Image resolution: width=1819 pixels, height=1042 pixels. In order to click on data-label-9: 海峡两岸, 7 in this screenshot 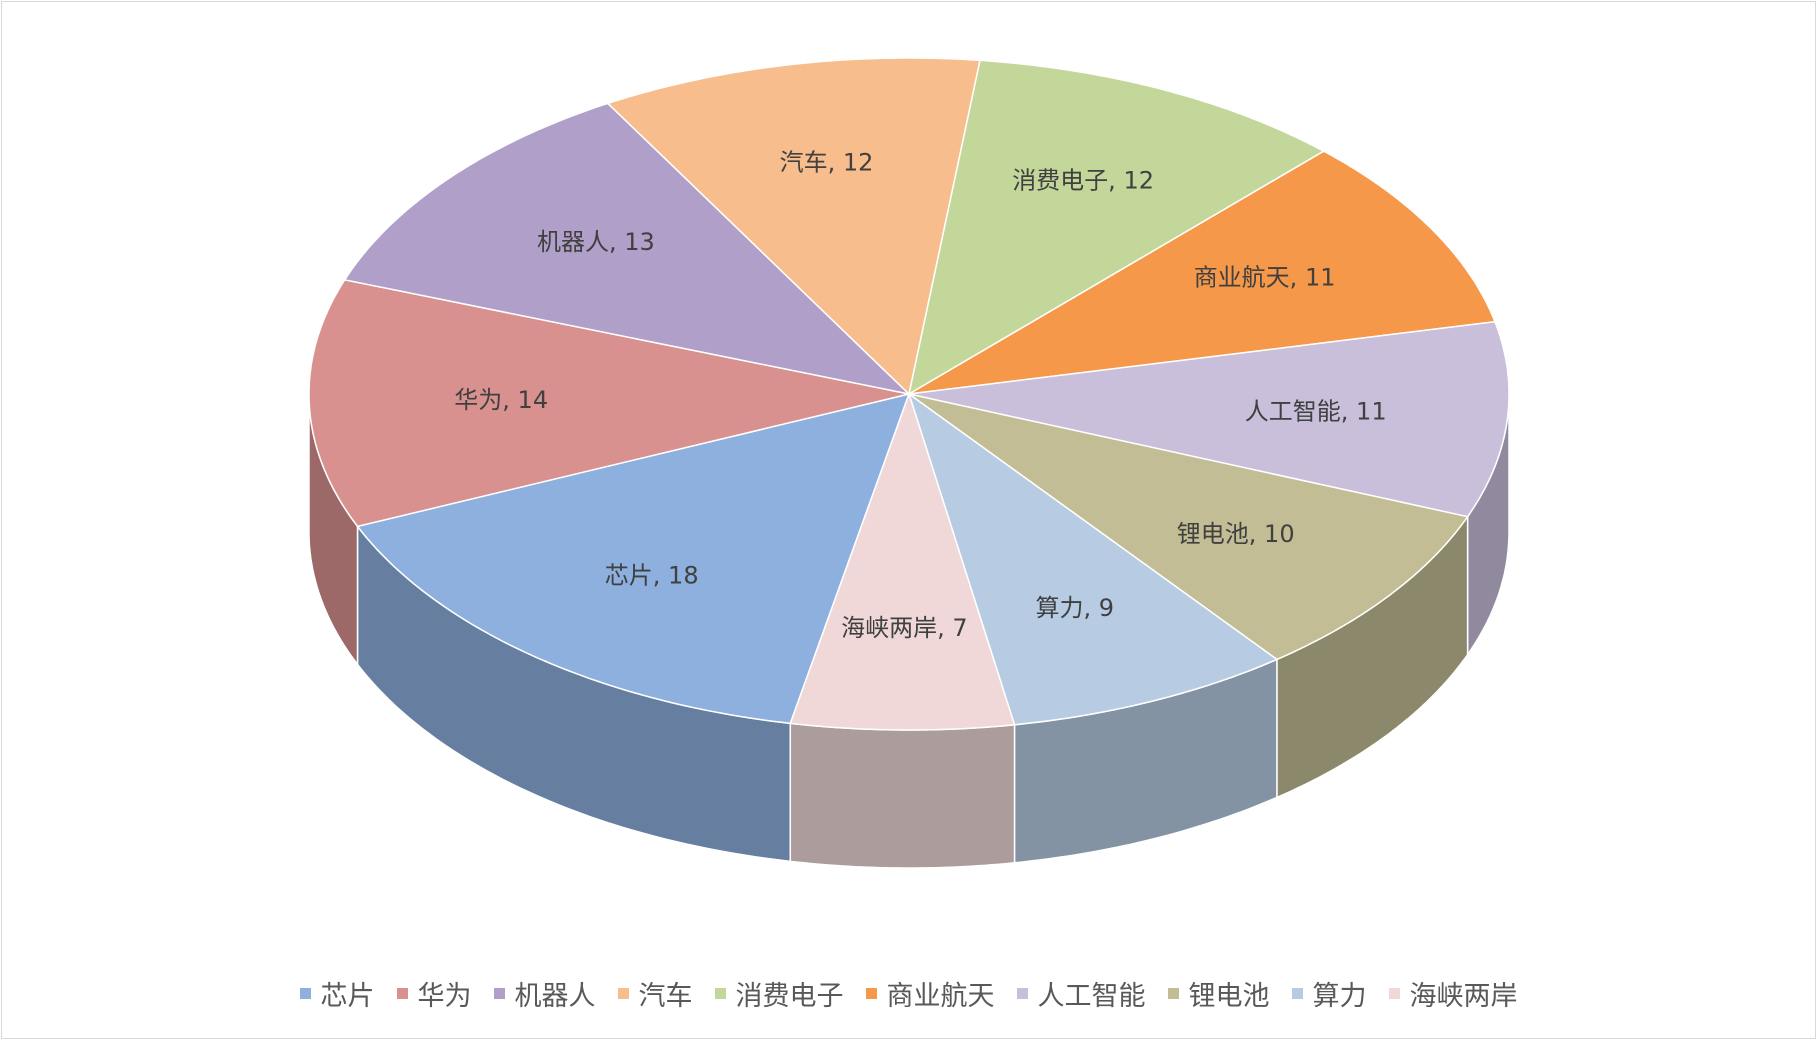, I will do `click(904, 628)`.